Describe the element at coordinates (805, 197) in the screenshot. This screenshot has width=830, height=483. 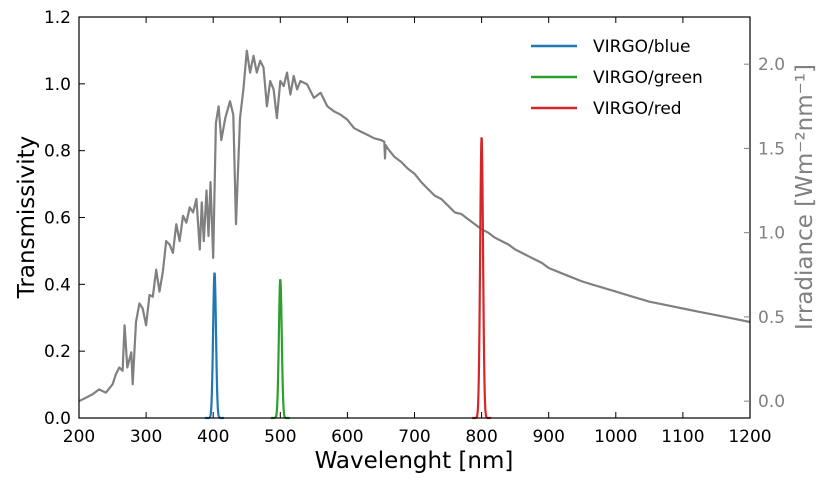
I see `y2-axis-label: Irradiance [Wm⁻²nm⁻¹]` at that location.